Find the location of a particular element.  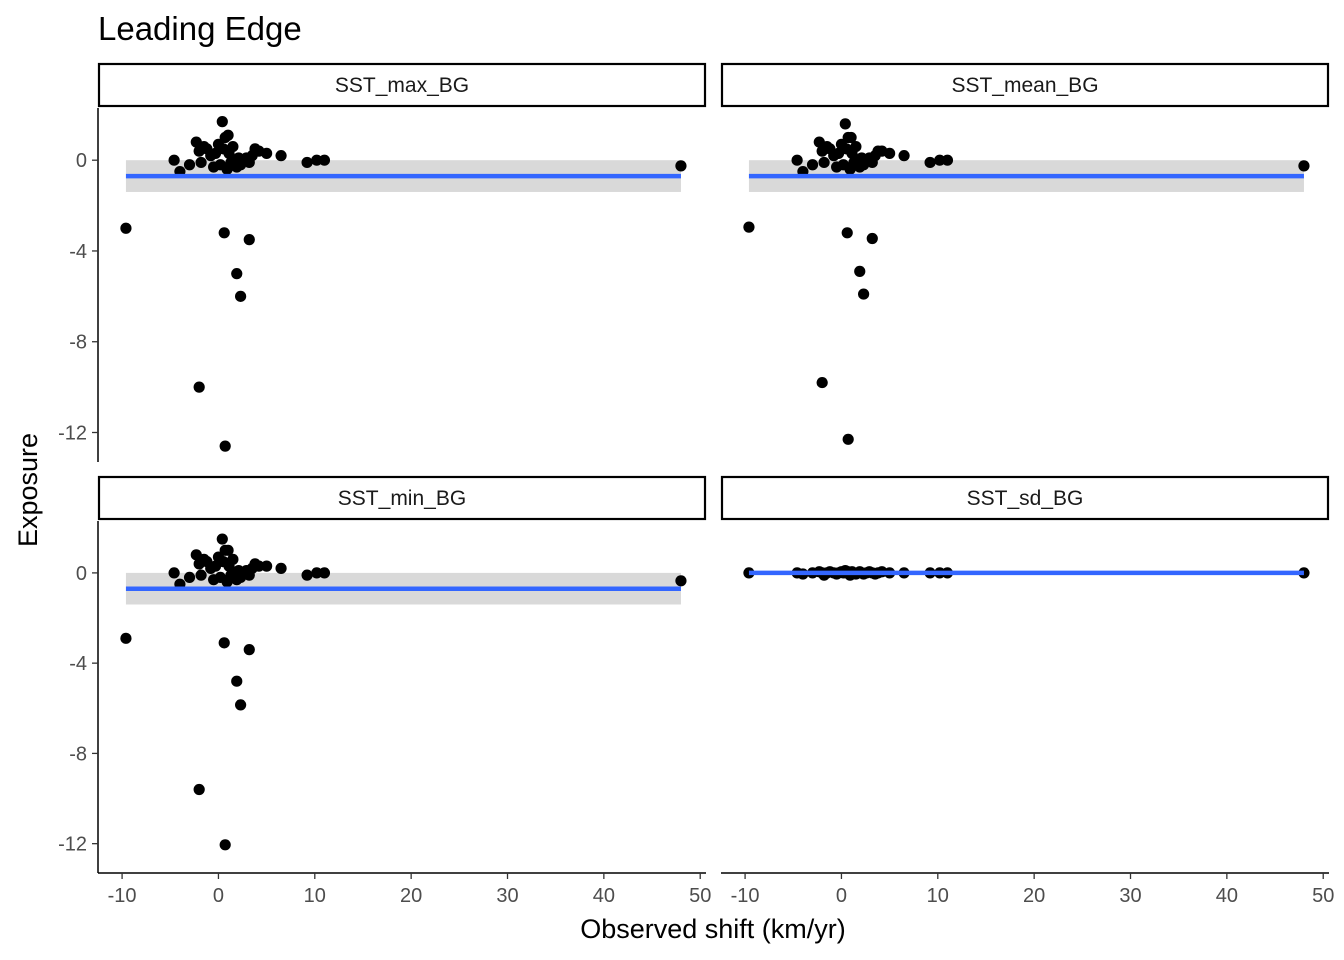

chart-title: Leading Edge is located at coordinates (200, 28).